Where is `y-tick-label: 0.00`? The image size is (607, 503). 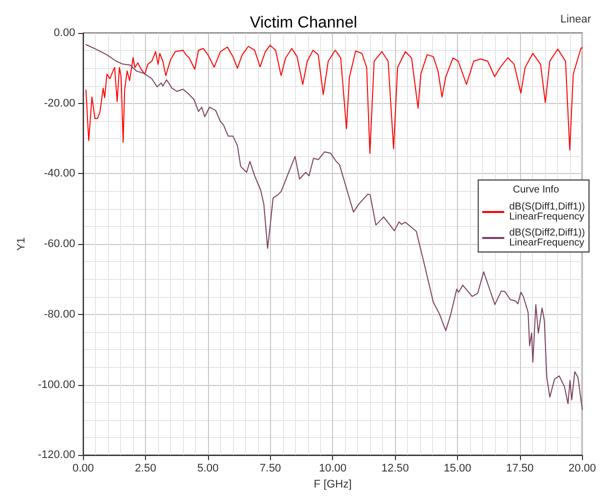 y-tick-label: 0.00 is located at coordinates (65, 33).